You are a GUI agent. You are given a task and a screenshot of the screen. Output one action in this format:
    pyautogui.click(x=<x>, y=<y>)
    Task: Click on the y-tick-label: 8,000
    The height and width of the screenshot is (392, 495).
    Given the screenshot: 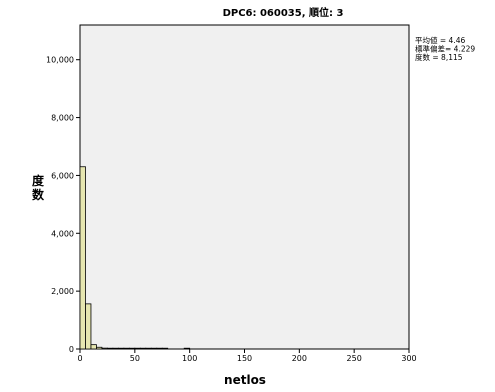 What is the action you would take?
    pyautogui.click(x=62, y=118)
    